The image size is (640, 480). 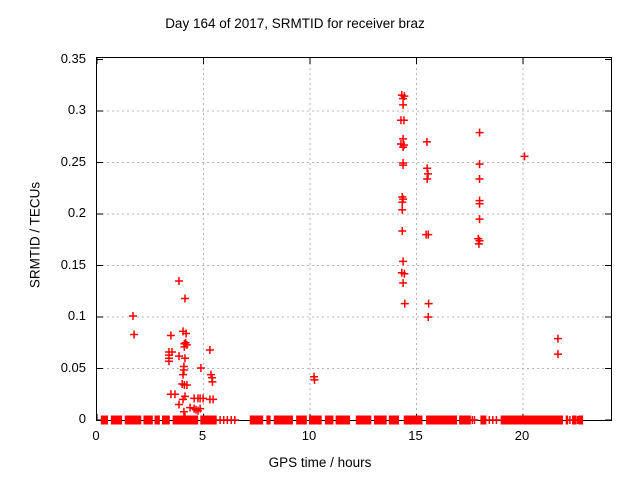 I want to click on x-tick-label: 0, so click(x=96, y=435).